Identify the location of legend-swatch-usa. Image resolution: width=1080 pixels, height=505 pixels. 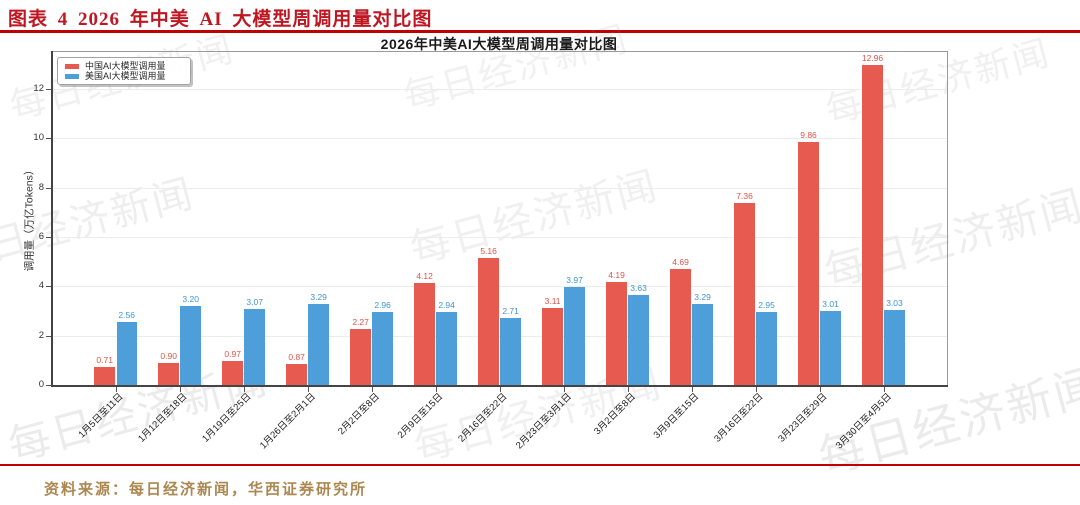
(72, 76).